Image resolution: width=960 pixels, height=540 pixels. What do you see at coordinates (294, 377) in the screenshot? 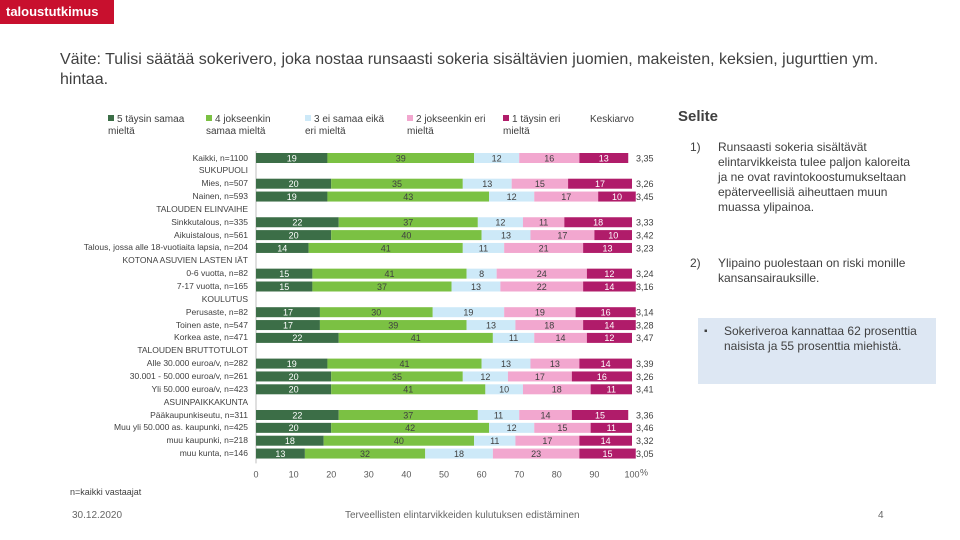
I see `data-label: 20` at bounding box center [294, 377].